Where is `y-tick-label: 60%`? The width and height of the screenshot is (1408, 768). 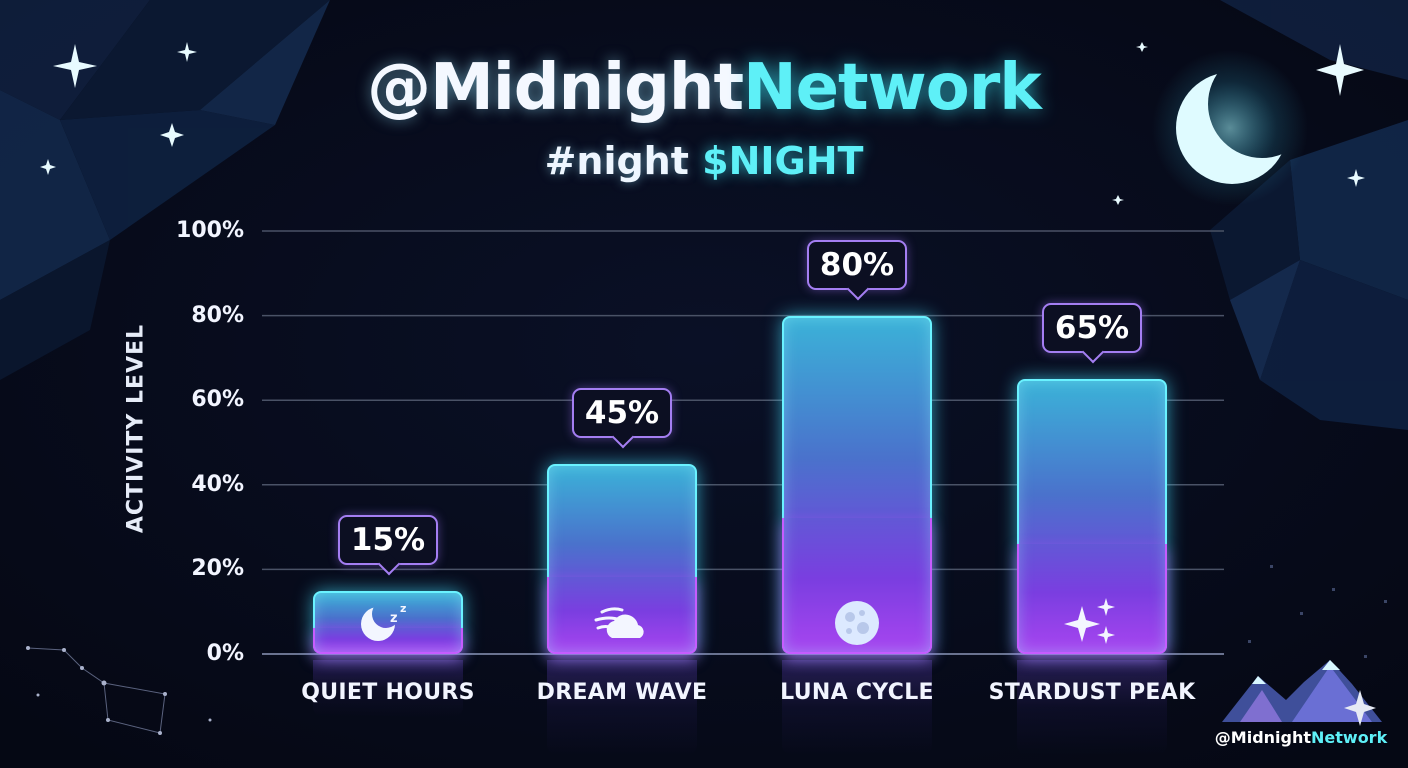 y-tick-label: 60% is located at coordinates (217, 400).